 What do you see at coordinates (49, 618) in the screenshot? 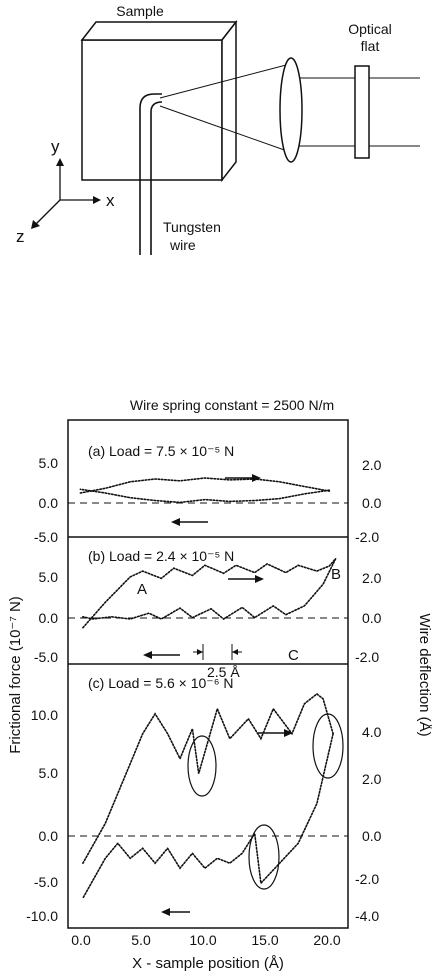
I see `left-tick-b-1: 0.0` at bounding box center [49, 618].